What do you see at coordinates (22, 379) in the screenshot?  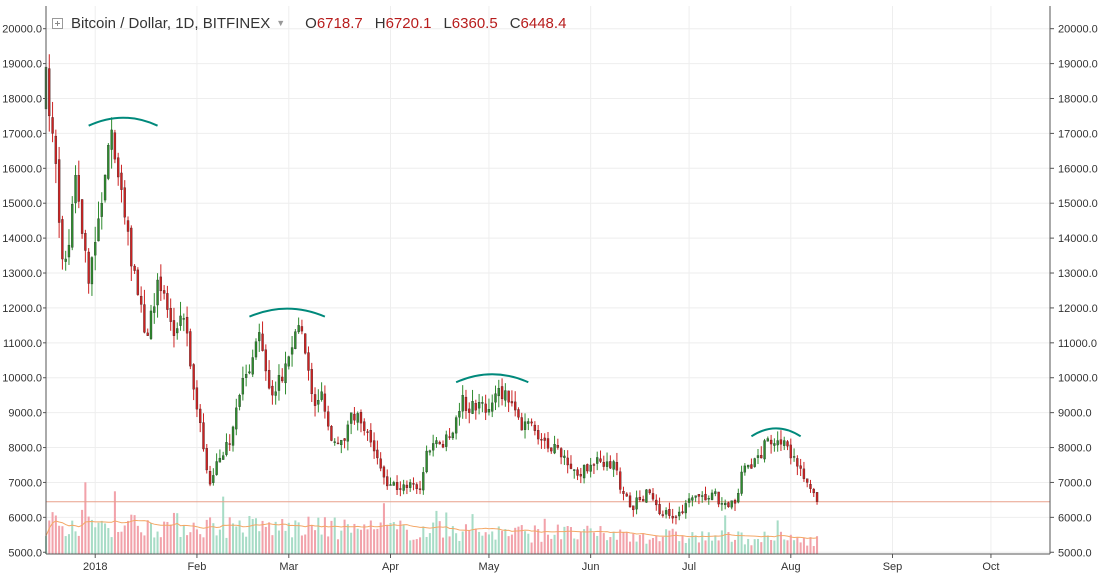 I see `y-tick-left: 10000.0` at bounding box center [22, 379].